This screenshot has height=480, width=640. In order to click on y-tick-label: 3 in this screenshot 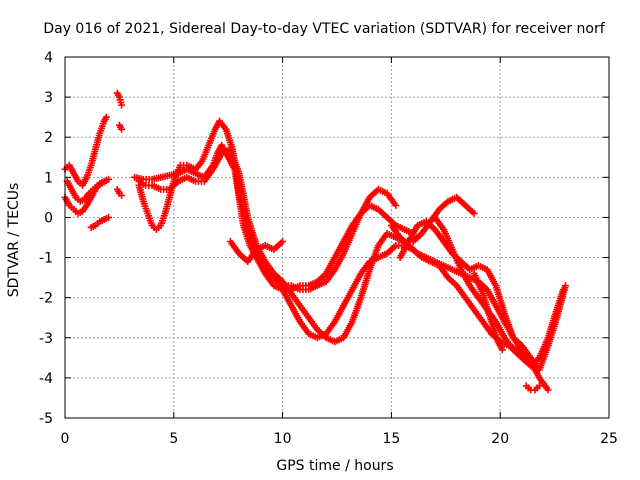, I will do `click(48, 98)`.